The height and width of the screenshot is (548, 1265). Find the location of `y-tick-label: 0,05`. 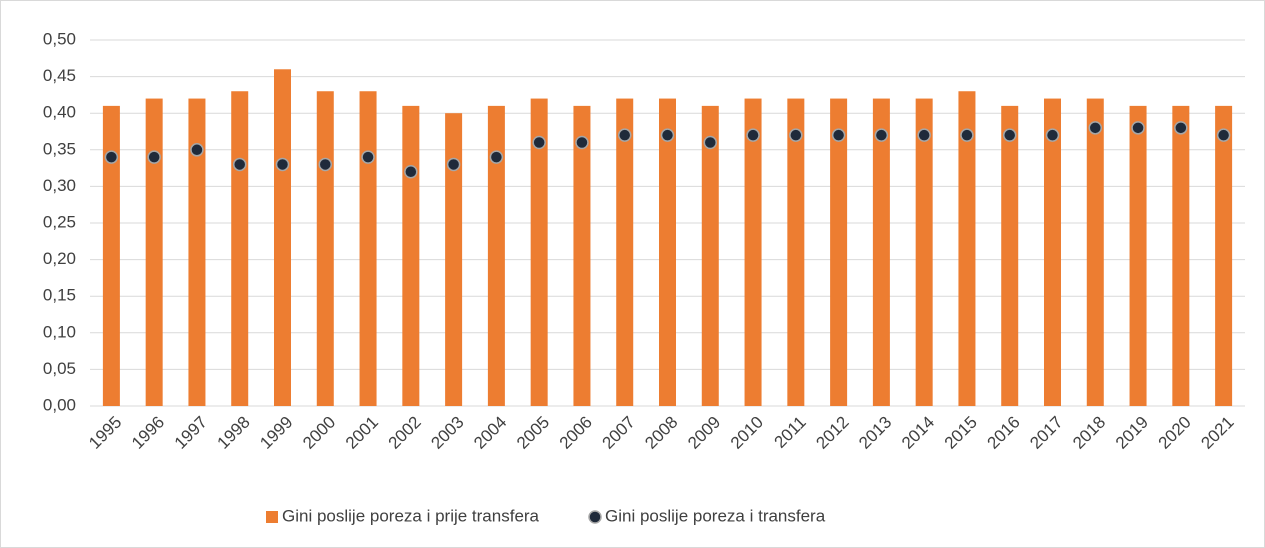

y-tick-label: 0,05 is located at coordinates (59, 368).